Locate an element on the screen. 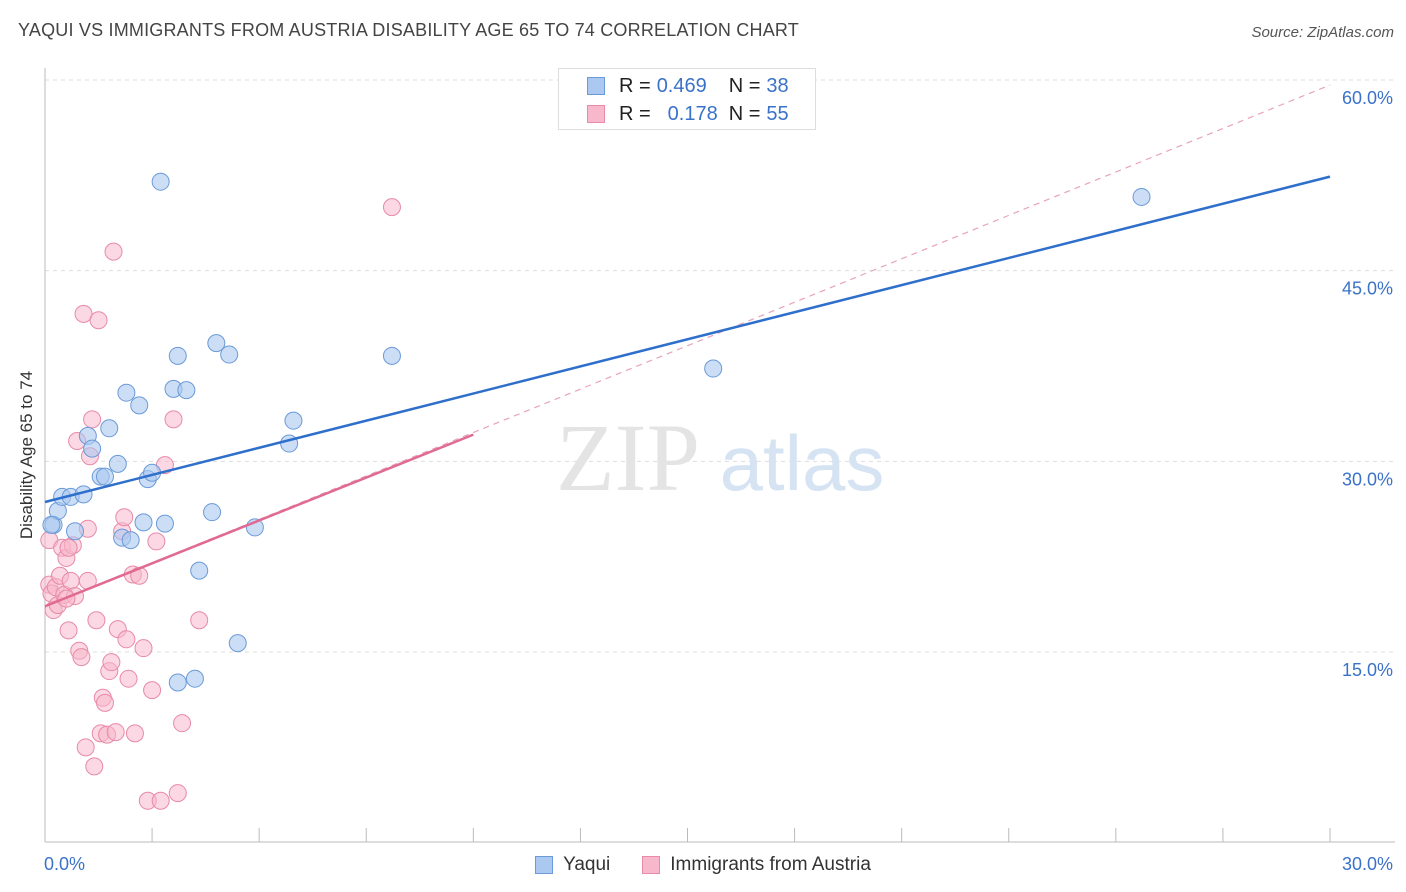 The height and width of the screenshot is (892, 1406). x-tick-label: 30.0% is located at coordinates (1367, 864).